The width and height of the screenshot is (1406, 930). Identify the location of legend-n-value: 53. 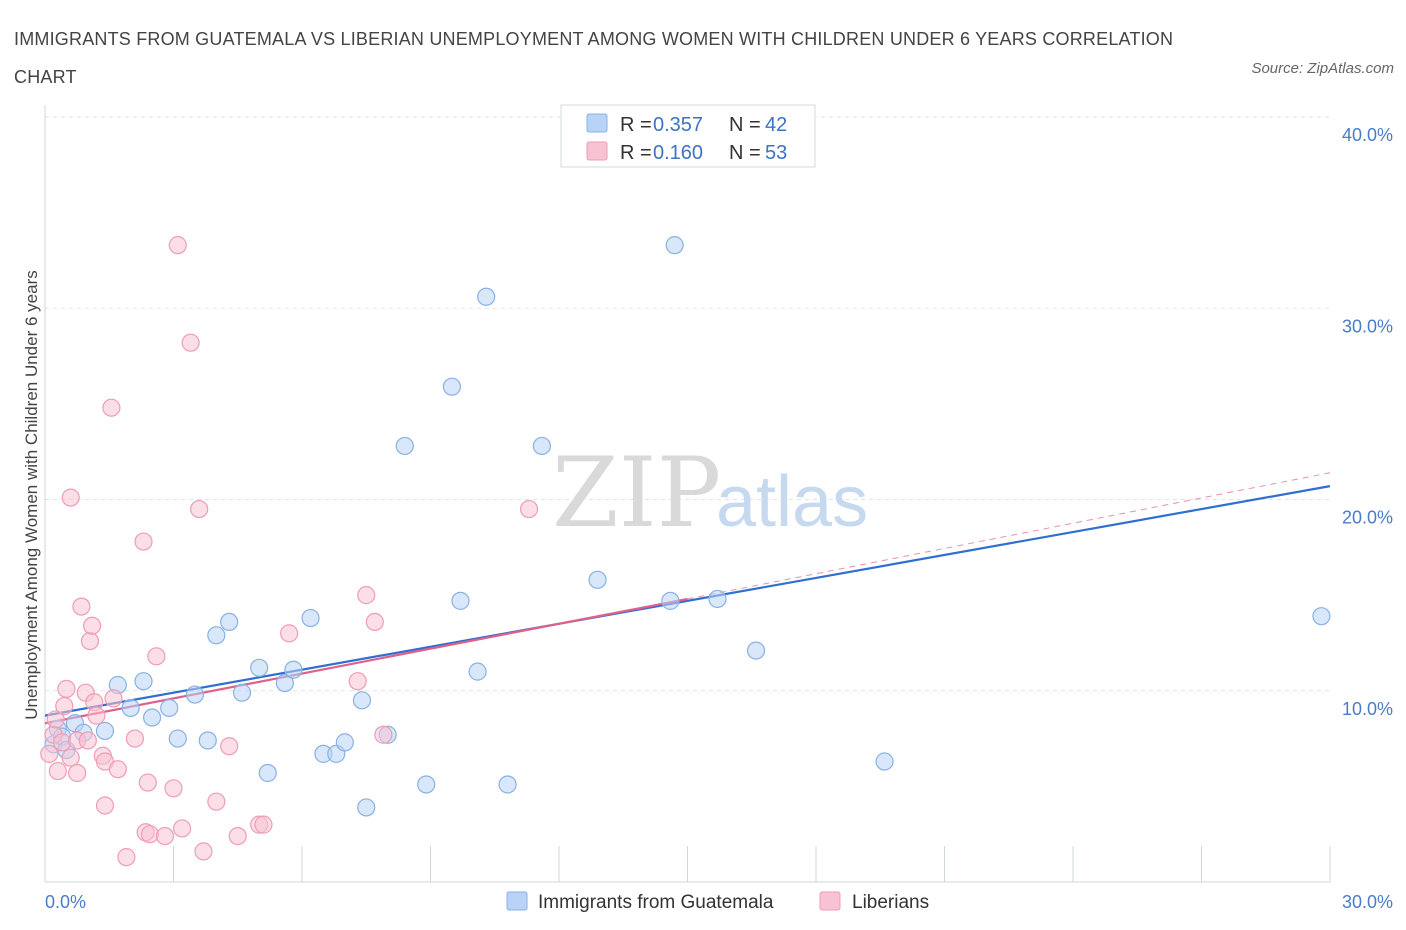
(776, 153).